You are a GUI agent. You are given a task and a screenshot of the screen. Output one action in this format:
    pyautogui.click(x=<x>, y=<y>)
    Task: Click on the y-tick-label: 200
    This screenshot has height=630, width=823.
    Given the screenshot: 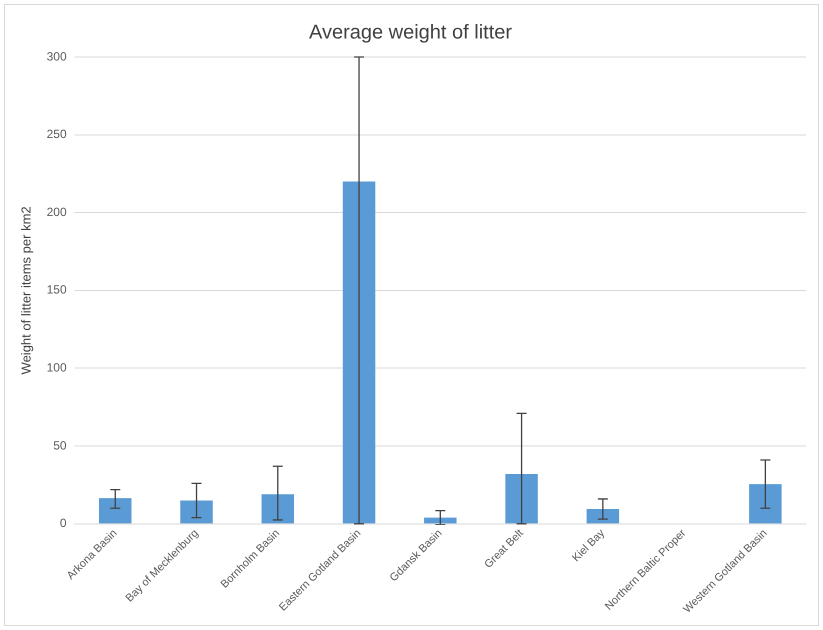 What is the action you would take?
    pyautogui.click(x=56, y=211)
    